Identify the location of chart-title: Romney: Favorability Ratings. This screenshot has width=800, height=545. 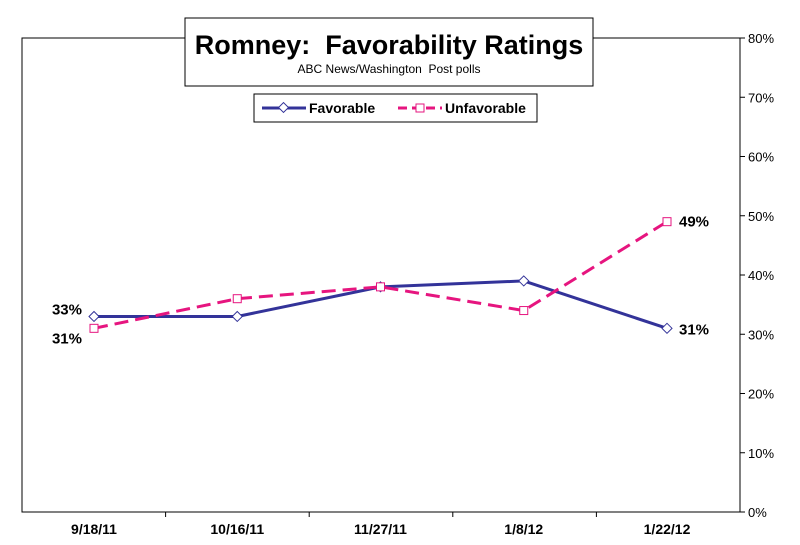
(389, 45).